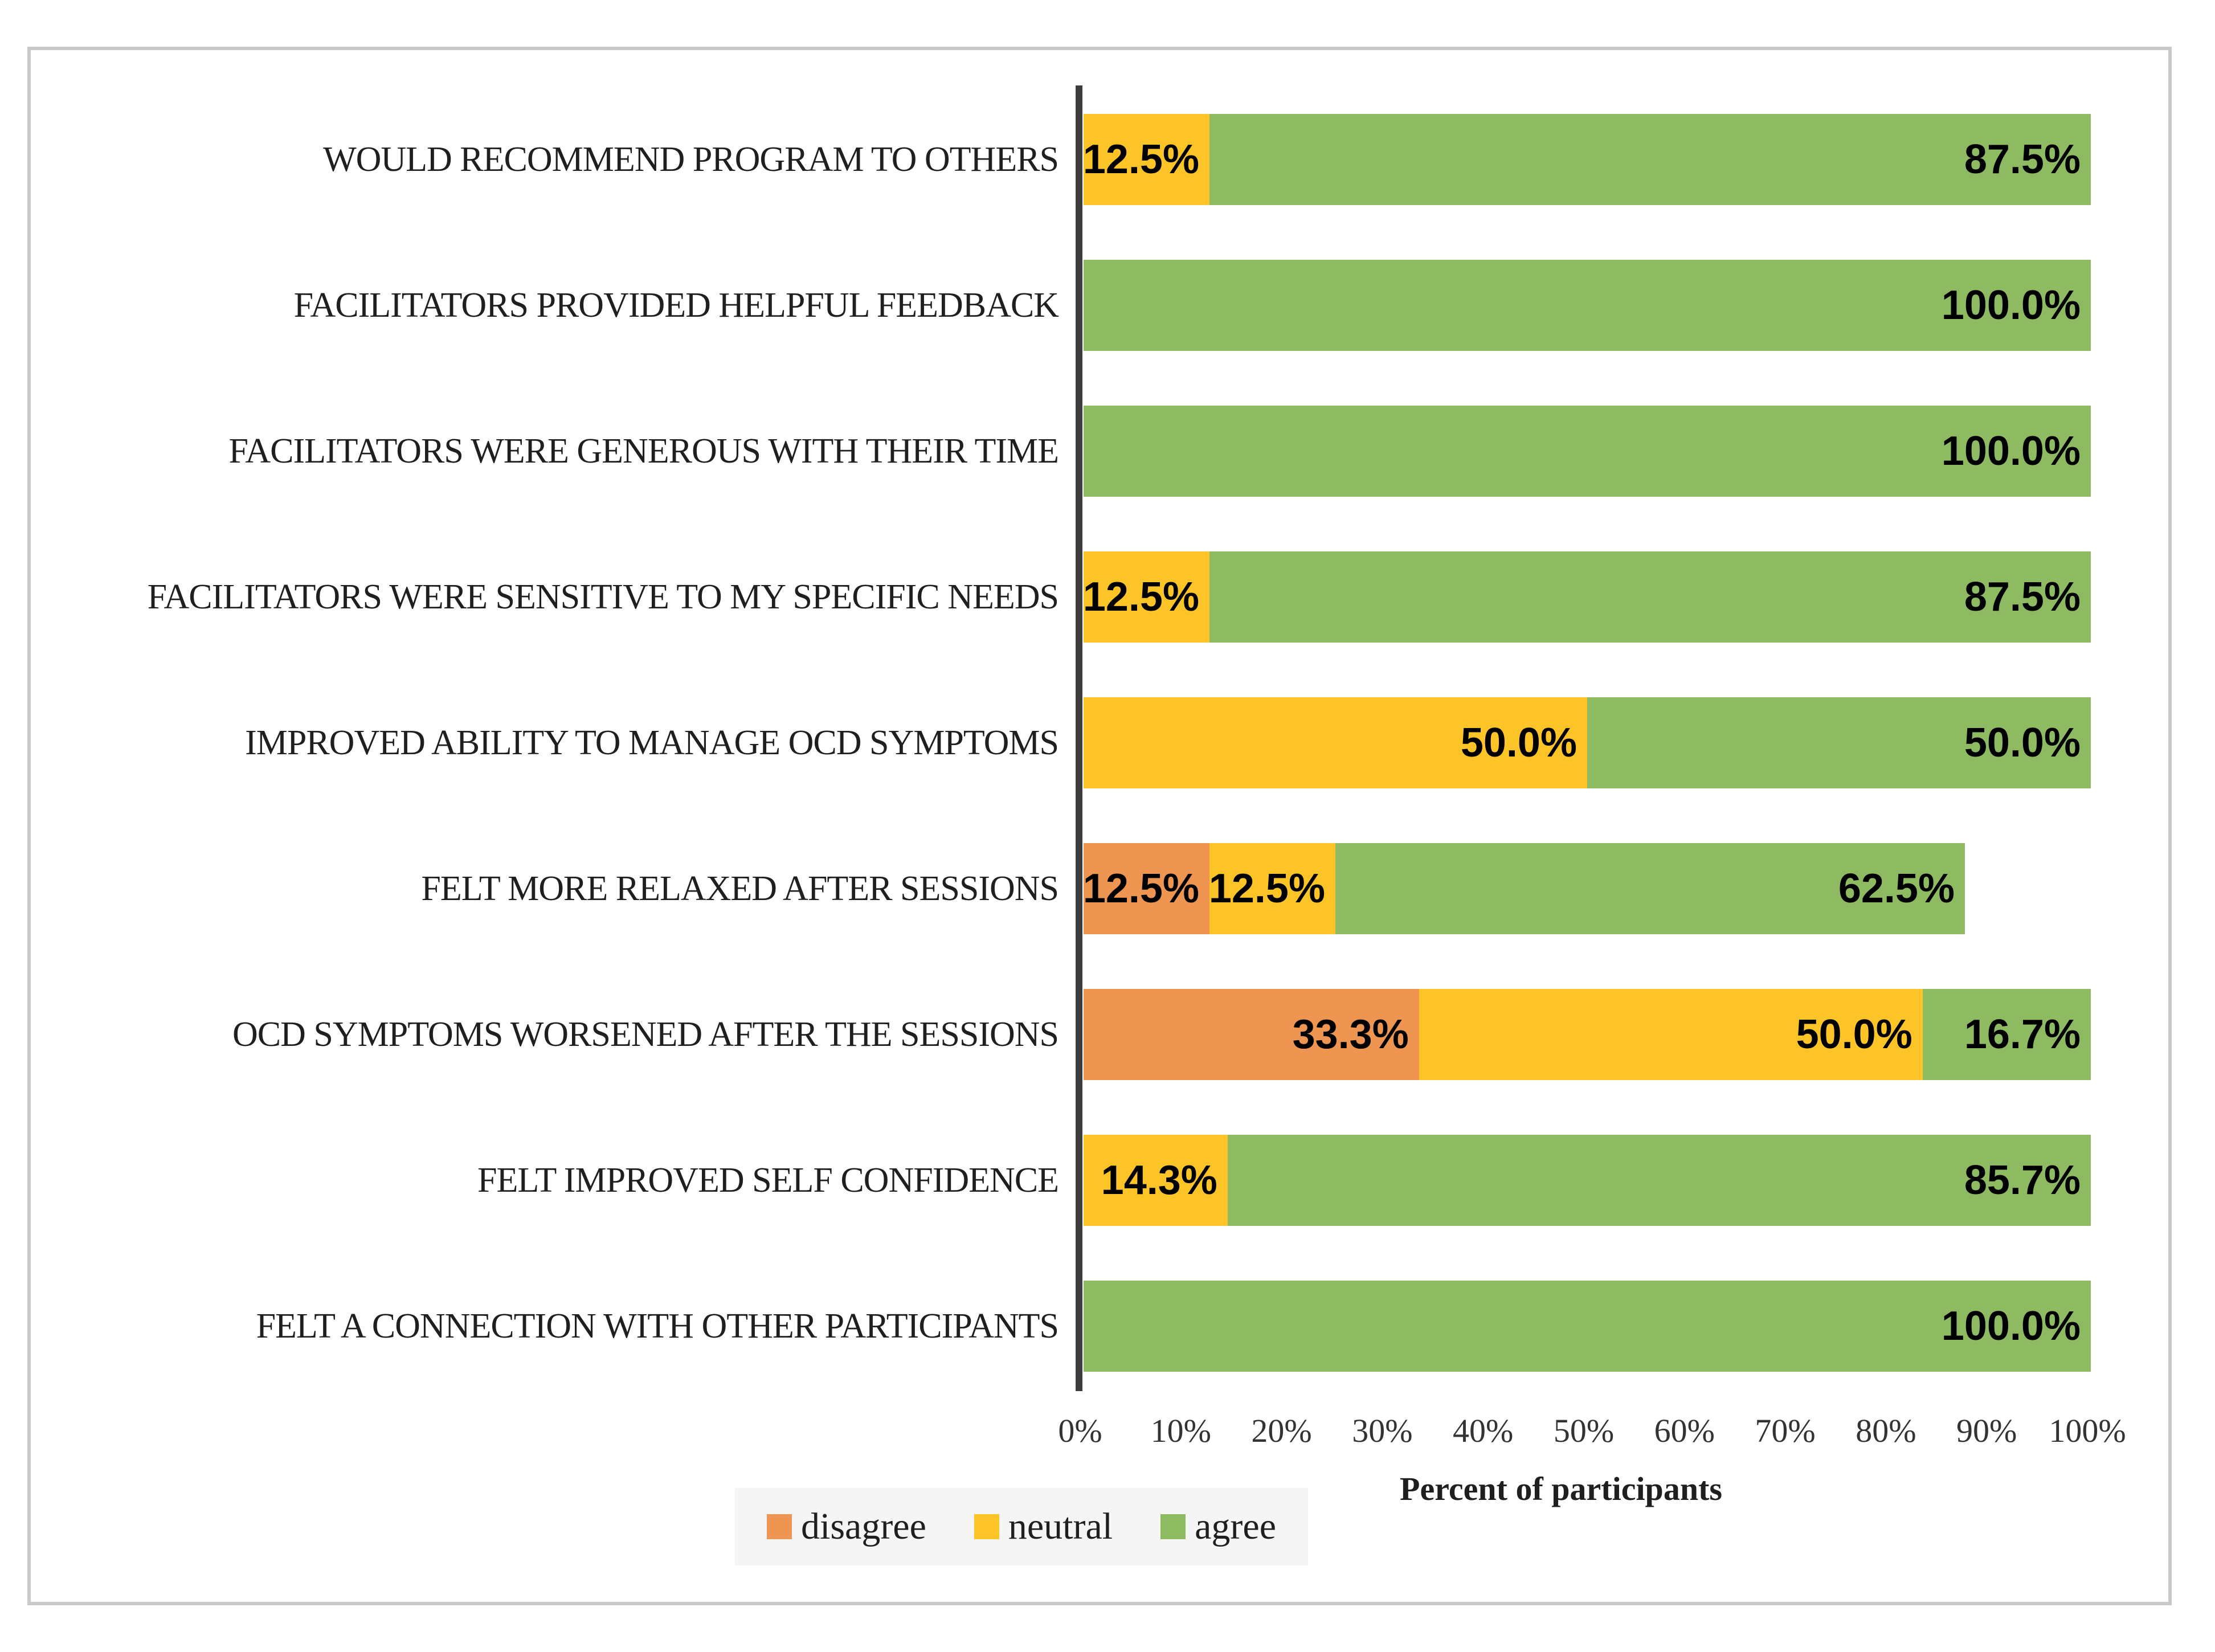  What do you see at coordinates (740, 888) in the screenshot?
I see `category-label: FELT MORE RELAXED AFTER SESSIONS` at bounding box center [740, 888].